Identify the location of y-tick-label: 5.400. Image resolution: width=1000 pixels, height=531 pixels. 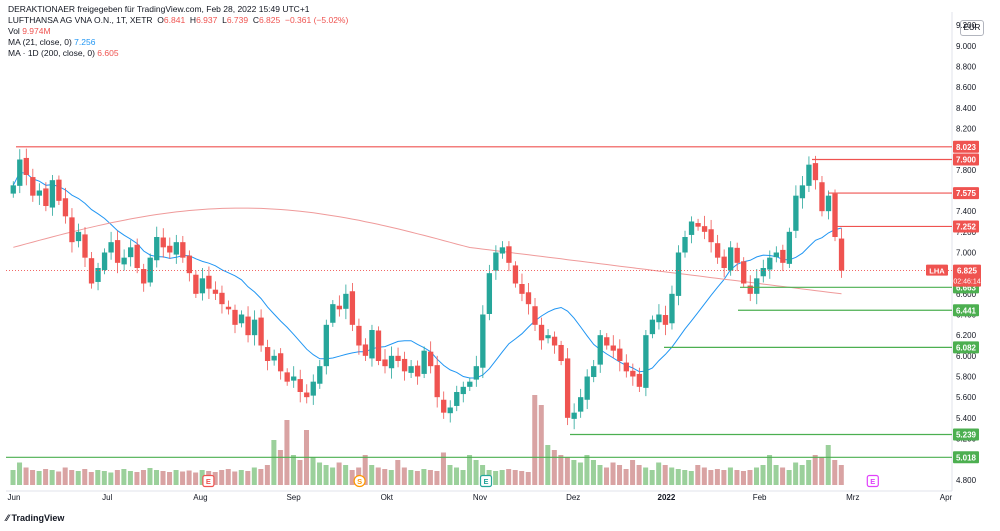
(966, 418).